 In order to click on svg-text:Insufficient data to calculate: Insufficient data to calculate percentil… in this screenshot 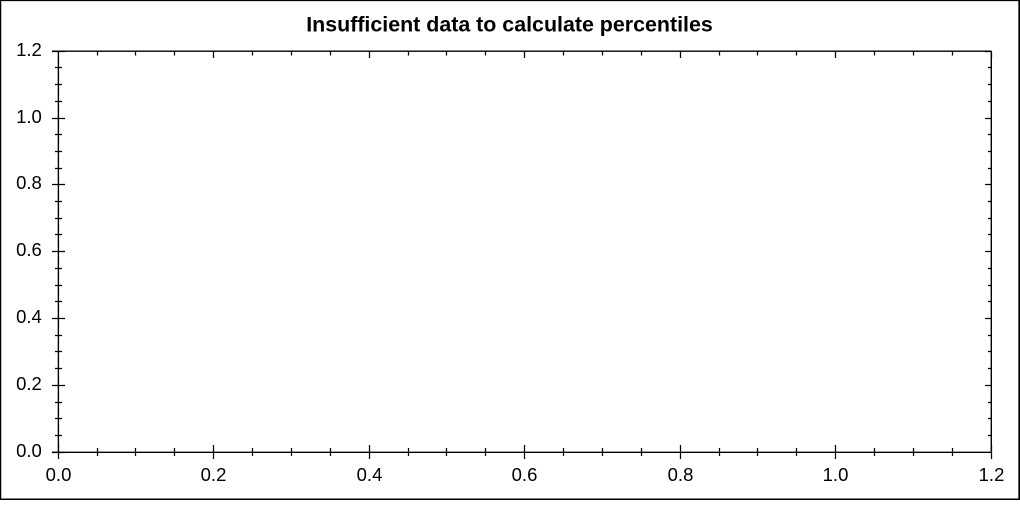, I will do `click(509, 25)`.